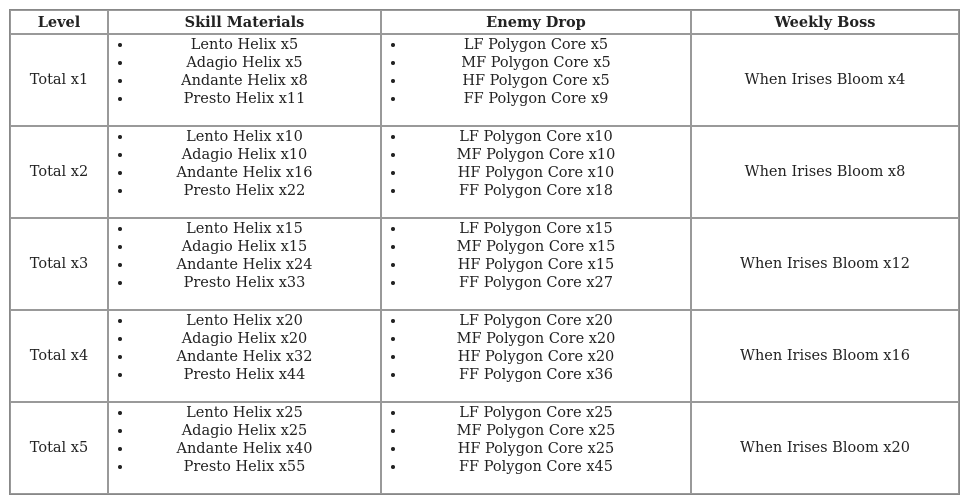 This screenshot has width=969, height=500. What do you see at coordinates (256, 229) in the screenshot?
I see `list-item: Lento Helix x15` at bounding box center [256, 229].